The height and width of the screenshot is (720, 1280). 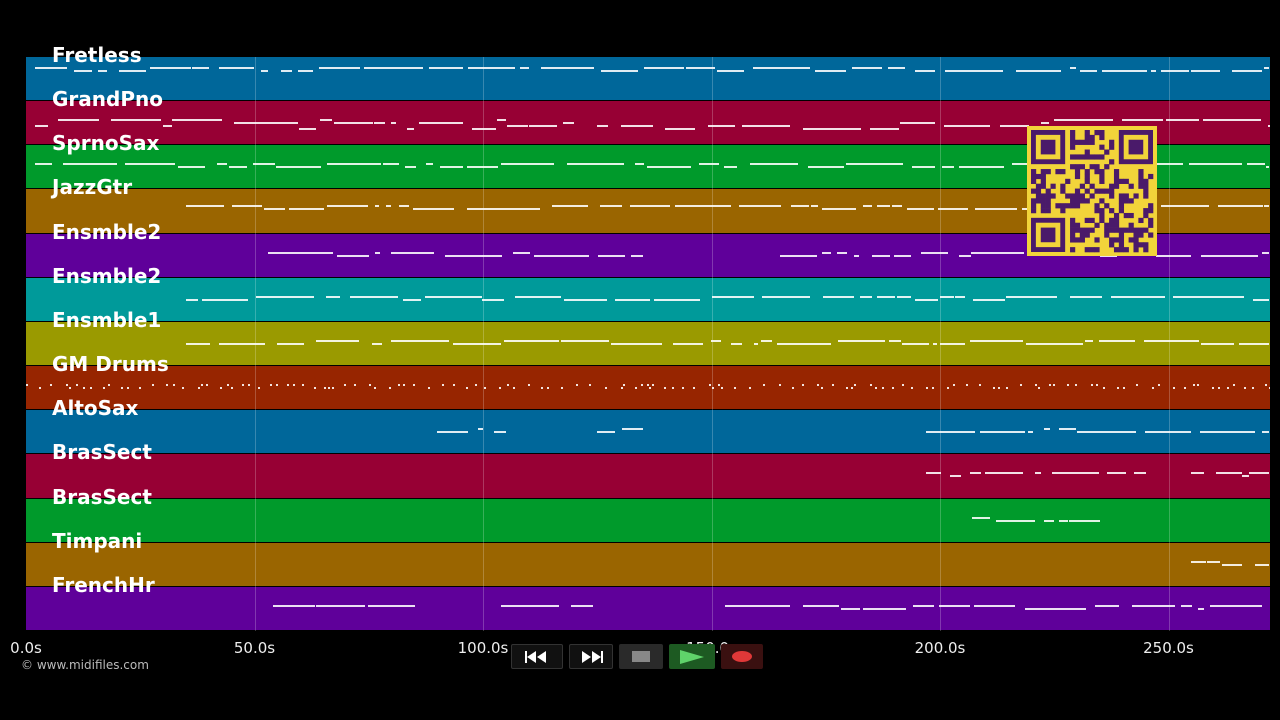 What do you see at coordinates (641, 656) in the screenshot?
I see `stop-button` at bounding box center [641, 656].